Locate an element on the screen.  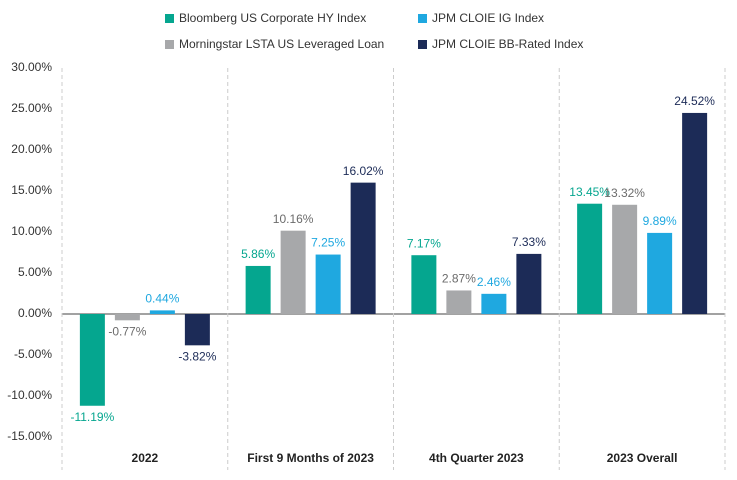
x-tick-label: 4th Quarter 2023 is located at coordinates (476, 458).